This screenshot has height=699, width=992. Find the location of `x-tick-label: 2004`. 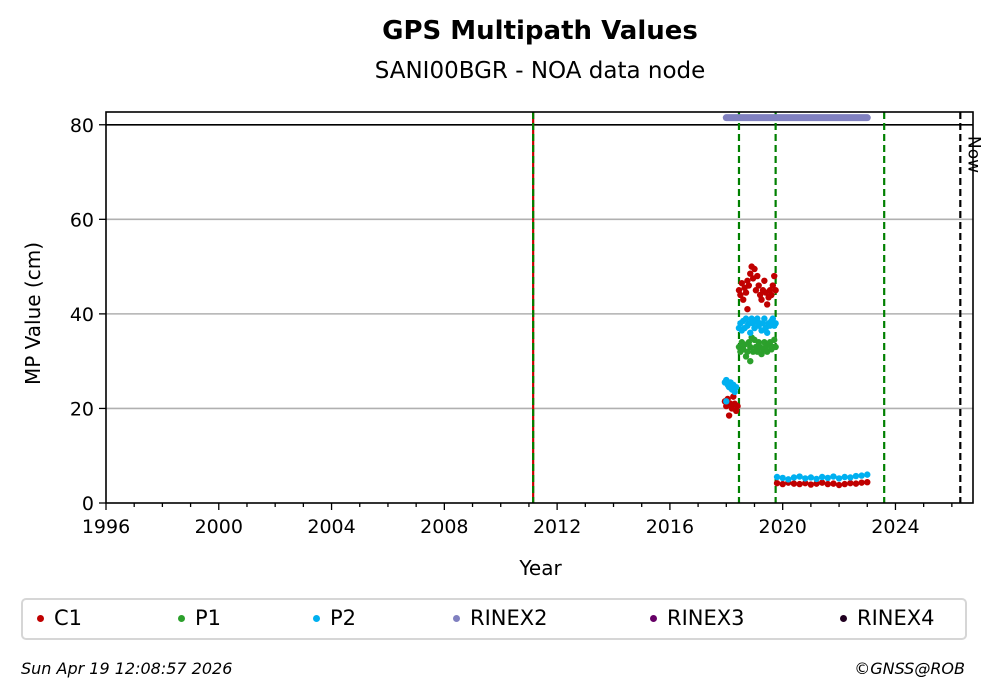

x-tick-label: 2004 is located at coordinates (331, 527).